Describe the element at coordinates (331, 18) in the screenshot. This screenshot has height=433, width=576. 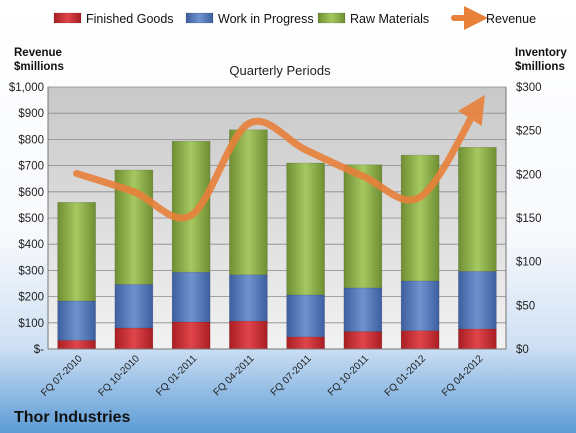
I see `legend-swatch-raw-materials` at that location.